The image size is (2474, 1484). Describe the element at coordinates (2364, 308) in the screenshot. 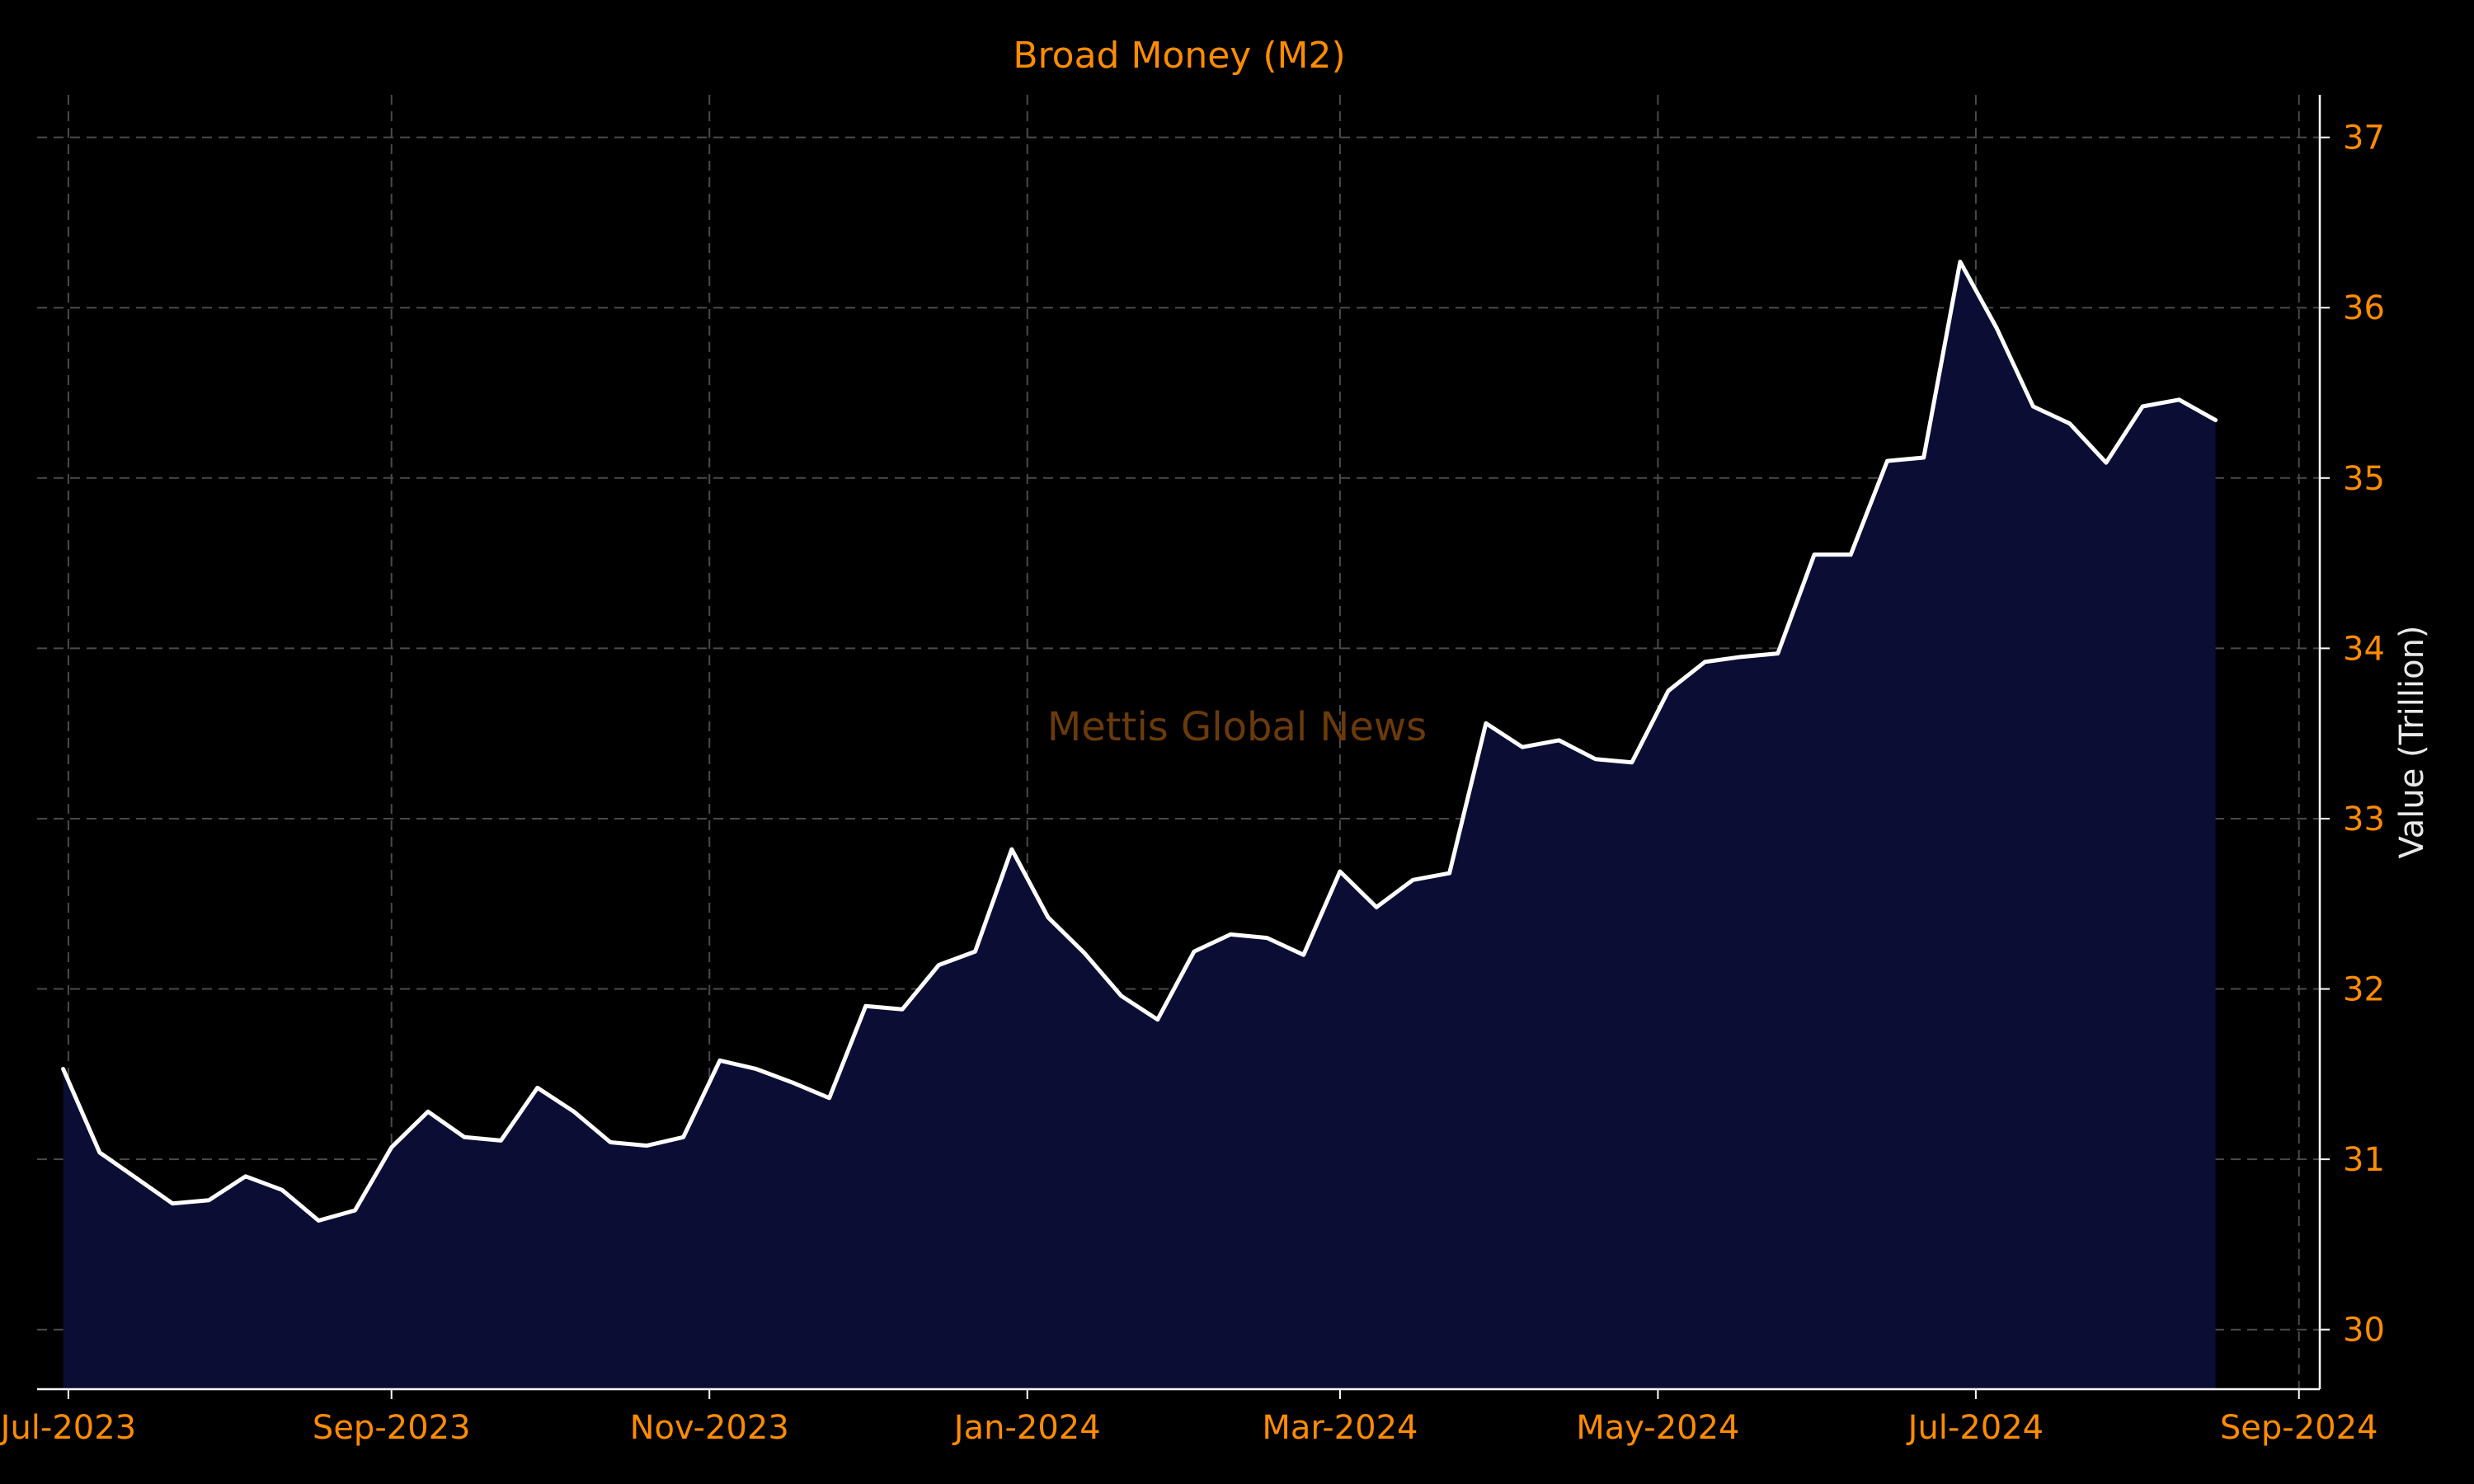

I see `y-tick-label: 36` at that location.